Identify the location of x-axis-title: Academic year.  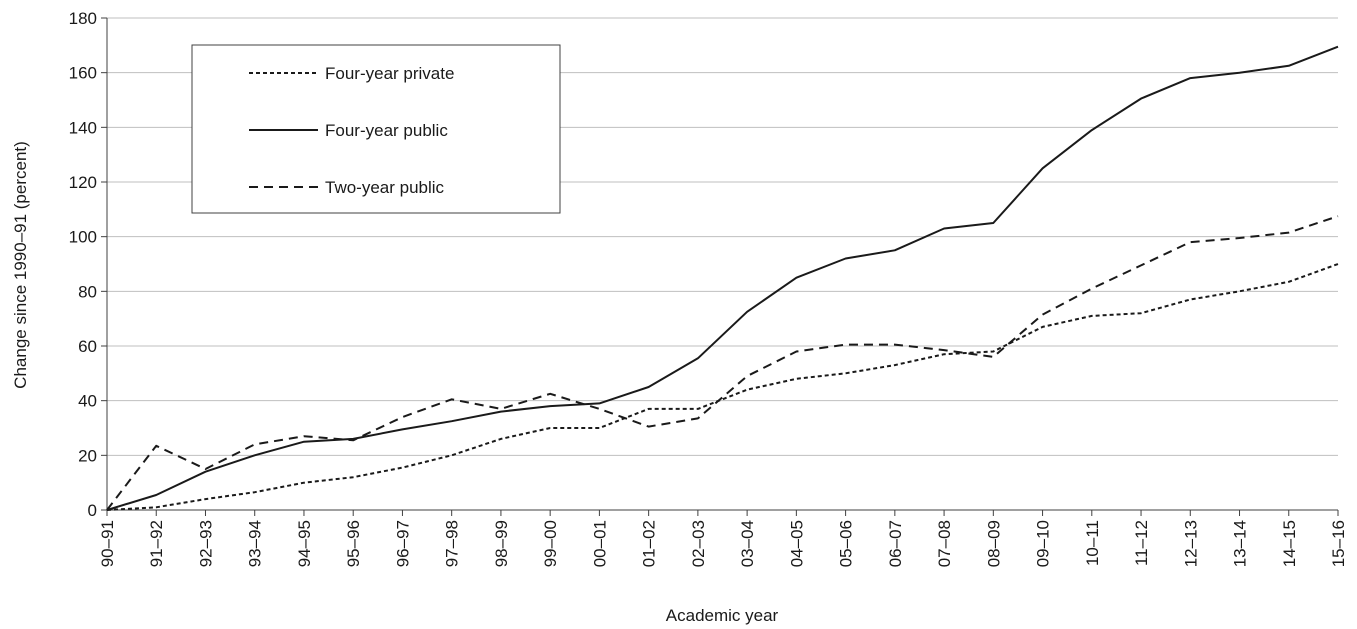
(722, 615).